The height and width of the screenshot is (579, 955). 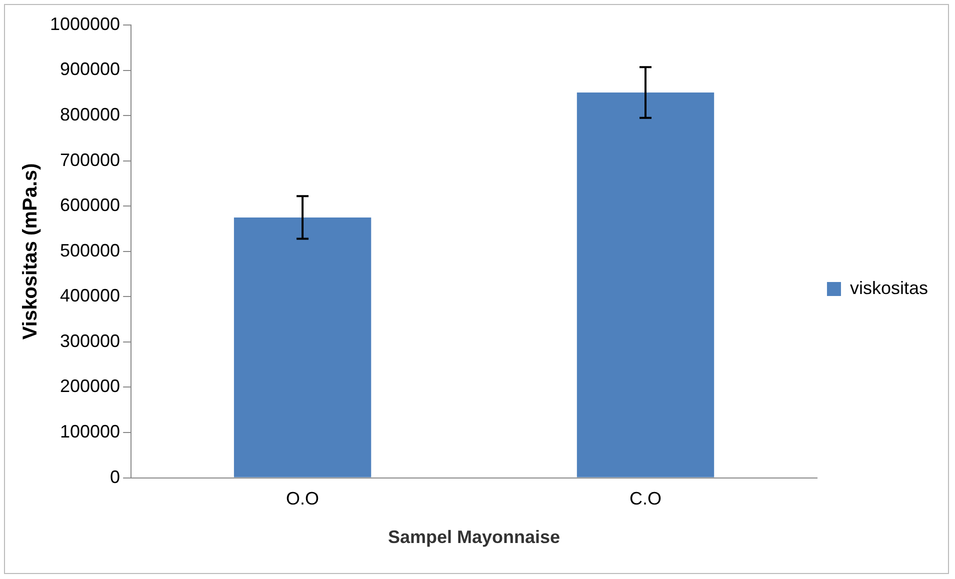 What do you see at coordinates (31, 251) in the screenshot?
I see `y-axis-title: Viskositas (mPa.s)` at bounding box center [31, 251].